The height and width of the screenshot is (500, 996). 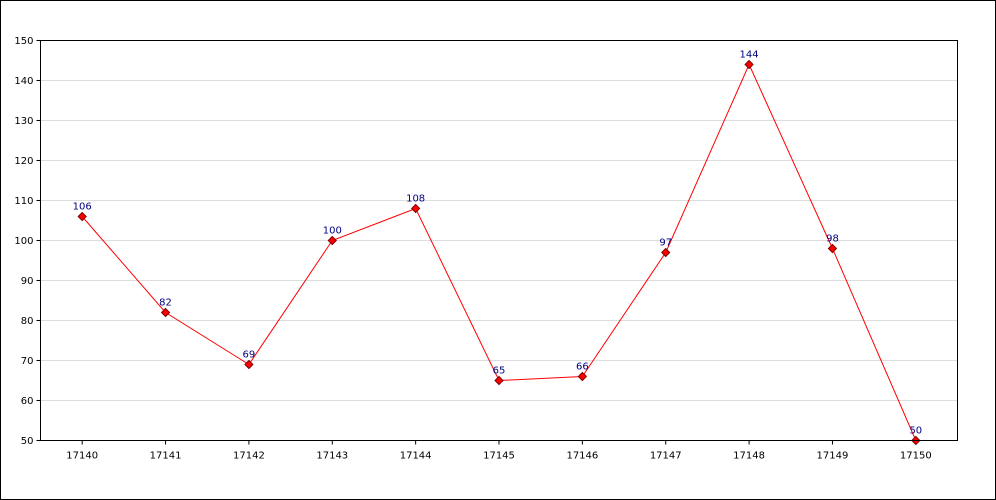 What do you see at coordinates (166, 456) in the screenshot?
I see `x-tick-label: 17141` at bounding box center [166, 456].